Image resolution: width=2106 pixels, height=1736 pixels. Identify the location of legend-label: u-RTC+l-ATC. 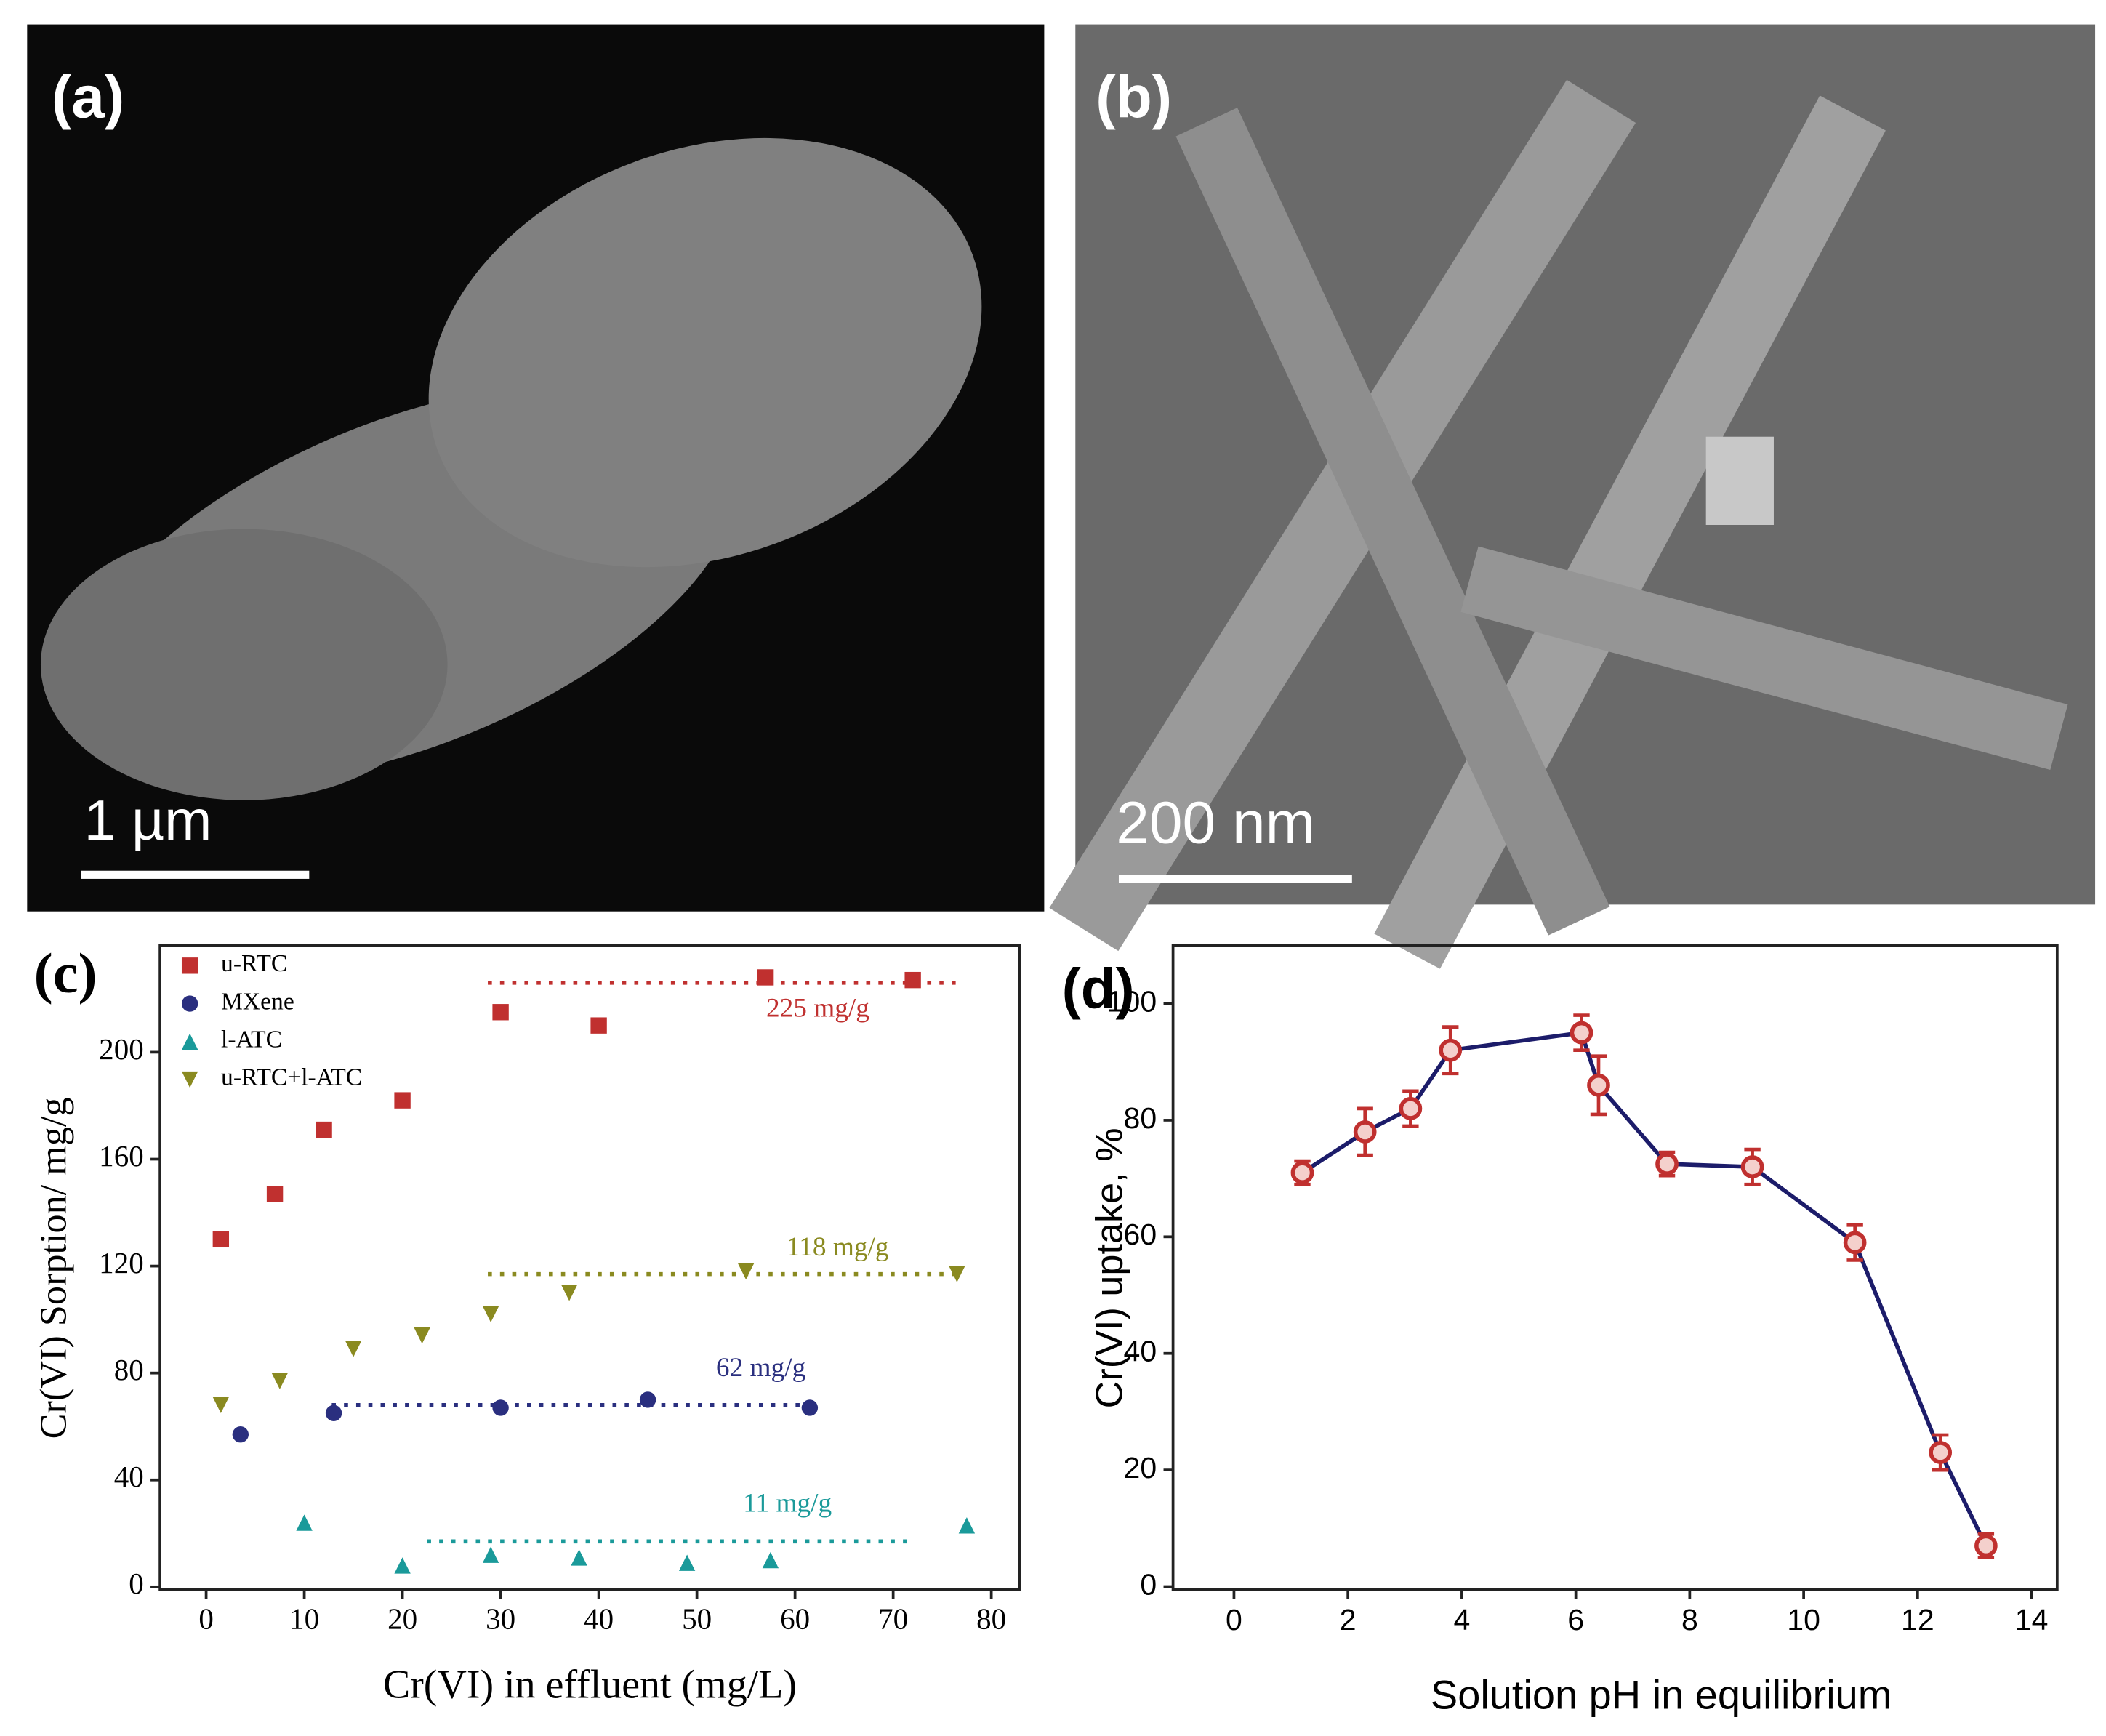
(291, 1077).